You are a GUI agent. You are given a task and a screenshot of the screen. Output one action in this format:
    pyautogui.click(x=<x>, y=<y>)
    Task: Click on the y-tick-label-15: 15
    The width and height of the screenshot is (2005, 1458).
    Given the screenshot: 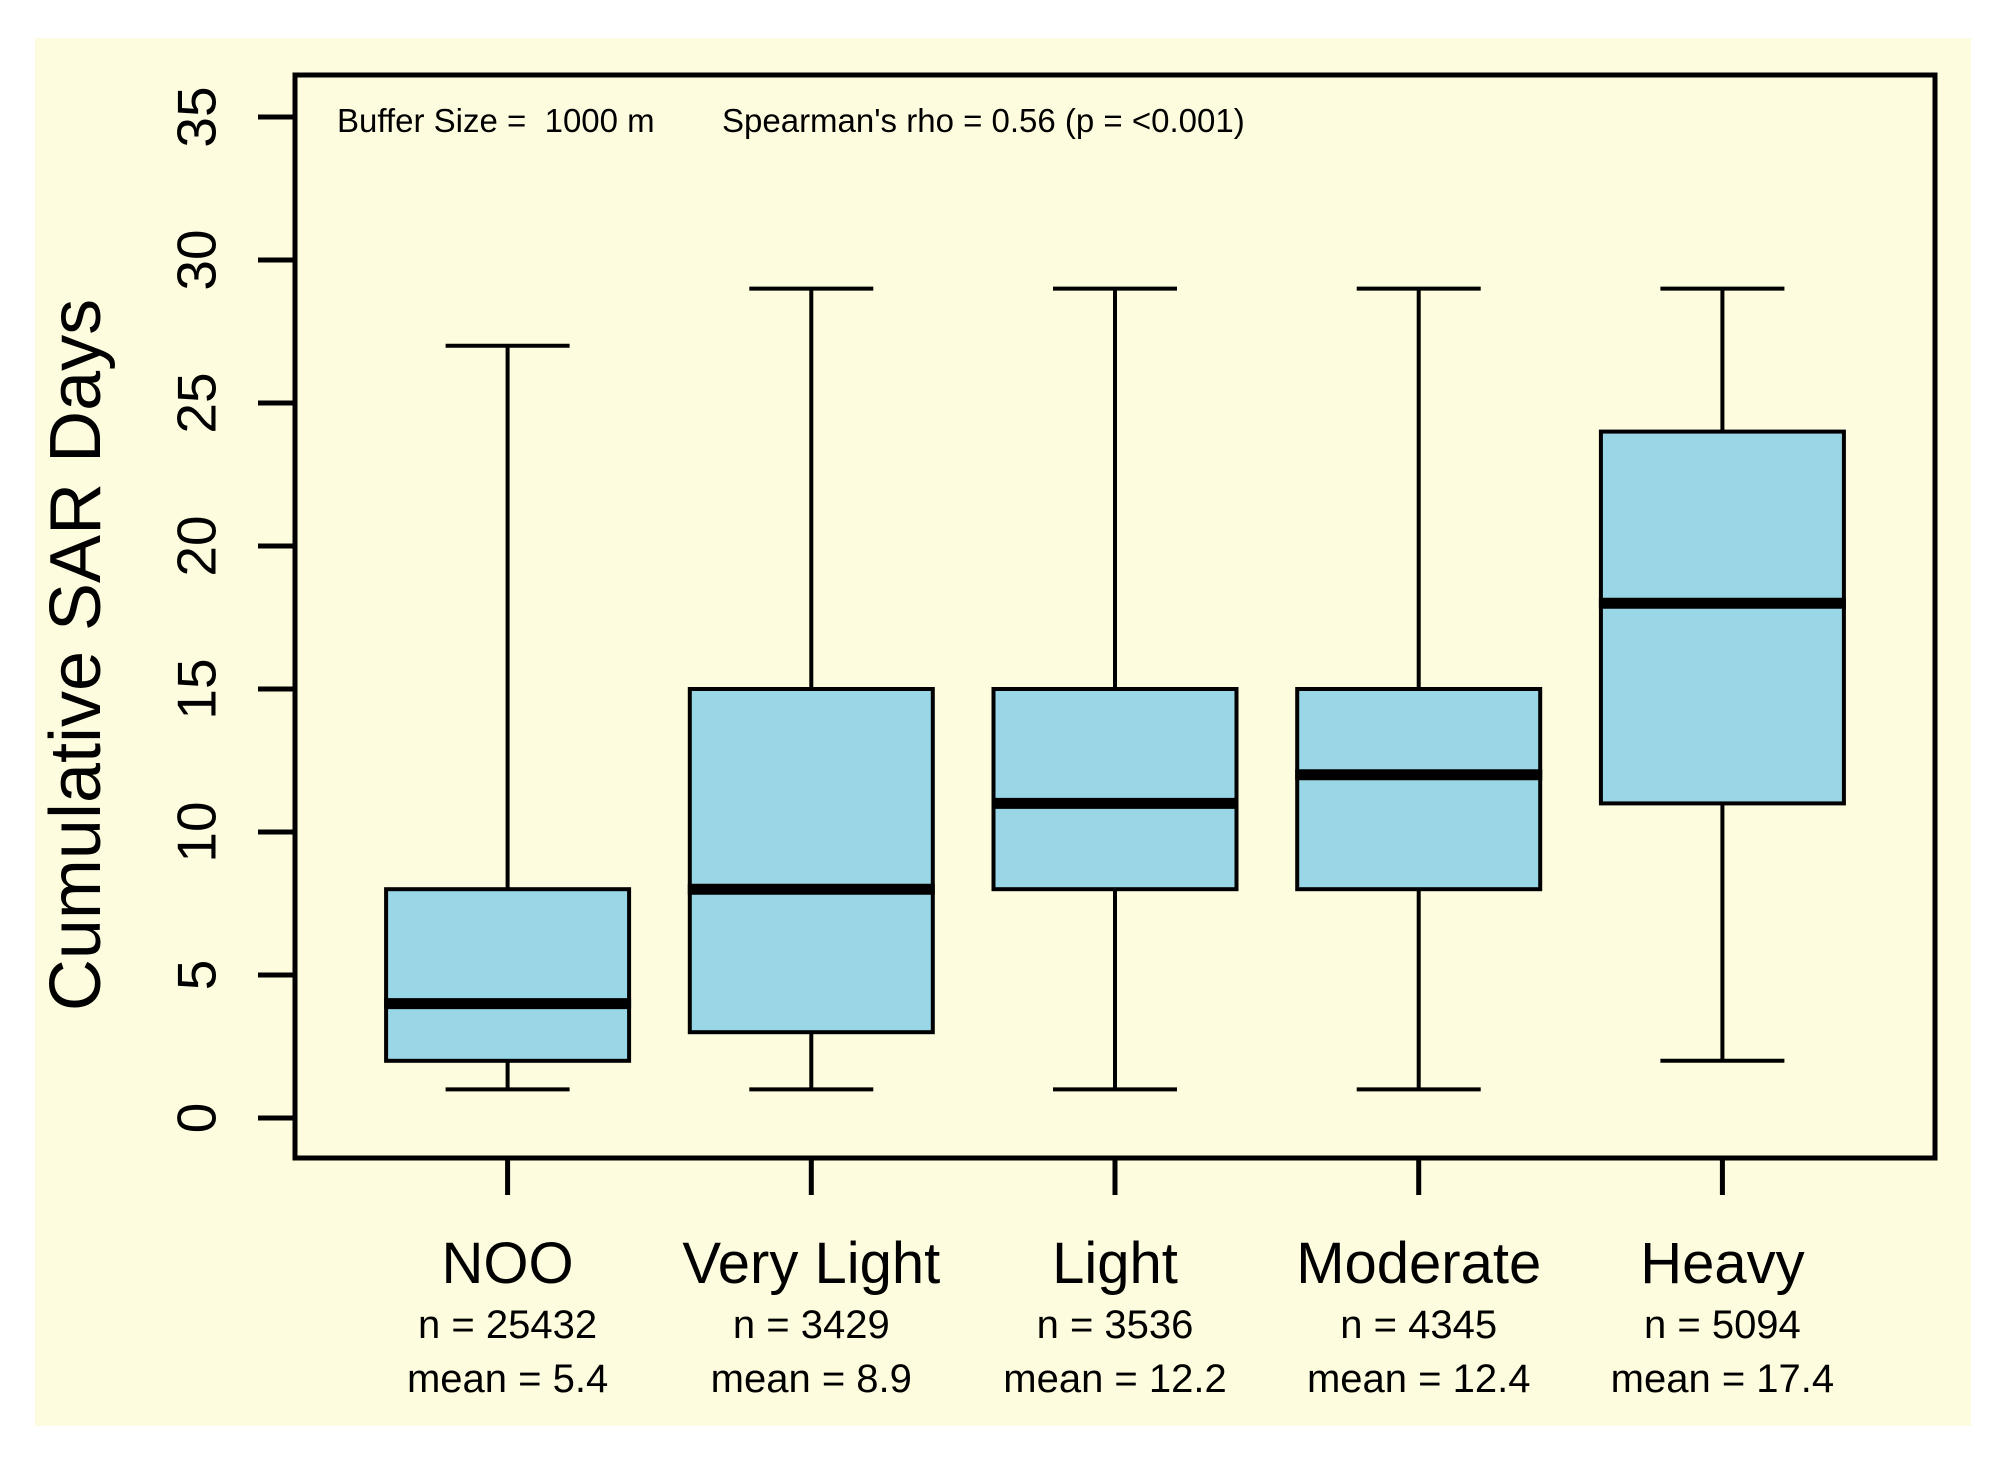 What is the action you would take?
    pyautogui.click(x=196, y=688)
    